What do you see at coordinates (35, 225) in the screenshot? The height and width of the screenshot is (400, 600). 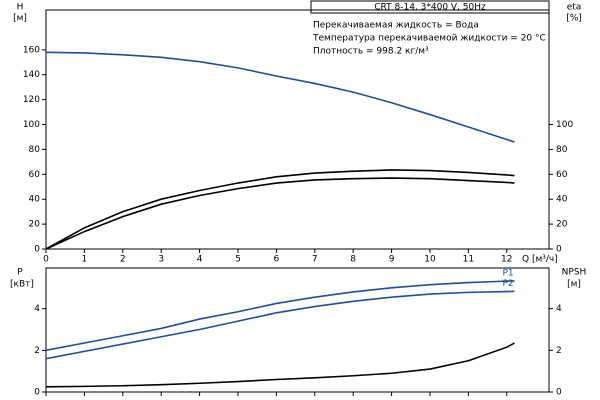 I see `y-tick-label: 20` at bounding box center [35, 225].